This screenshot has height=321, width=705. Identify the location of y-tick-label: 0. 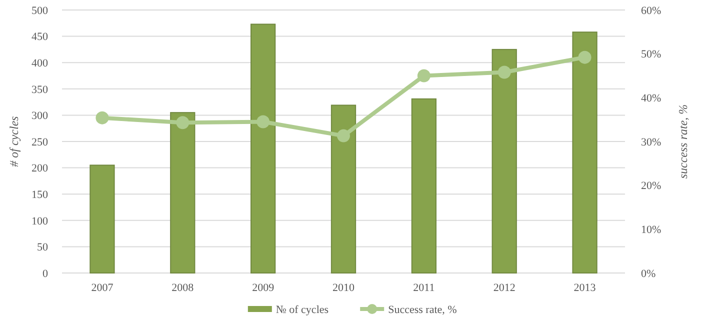
(45, 274).